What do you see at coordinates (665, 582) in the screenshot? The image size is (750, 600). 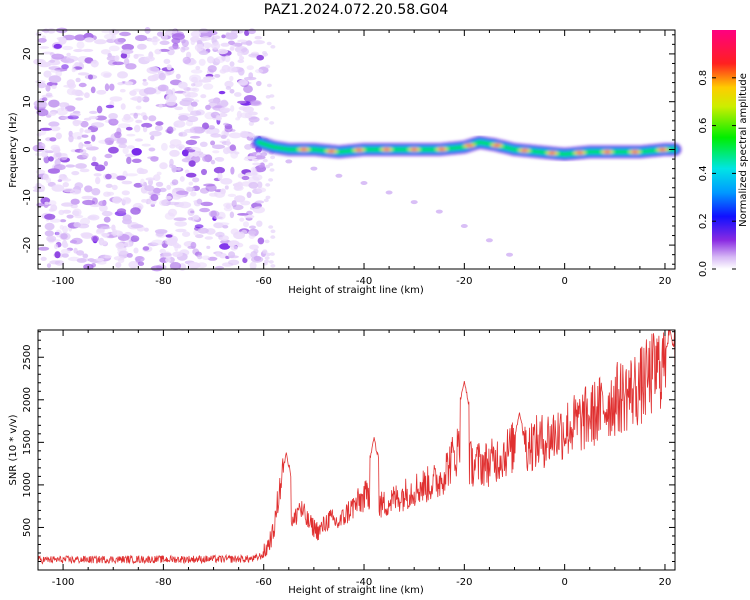 I see `bottom-x-tick-label: 20` at bounding box center [665, 582].